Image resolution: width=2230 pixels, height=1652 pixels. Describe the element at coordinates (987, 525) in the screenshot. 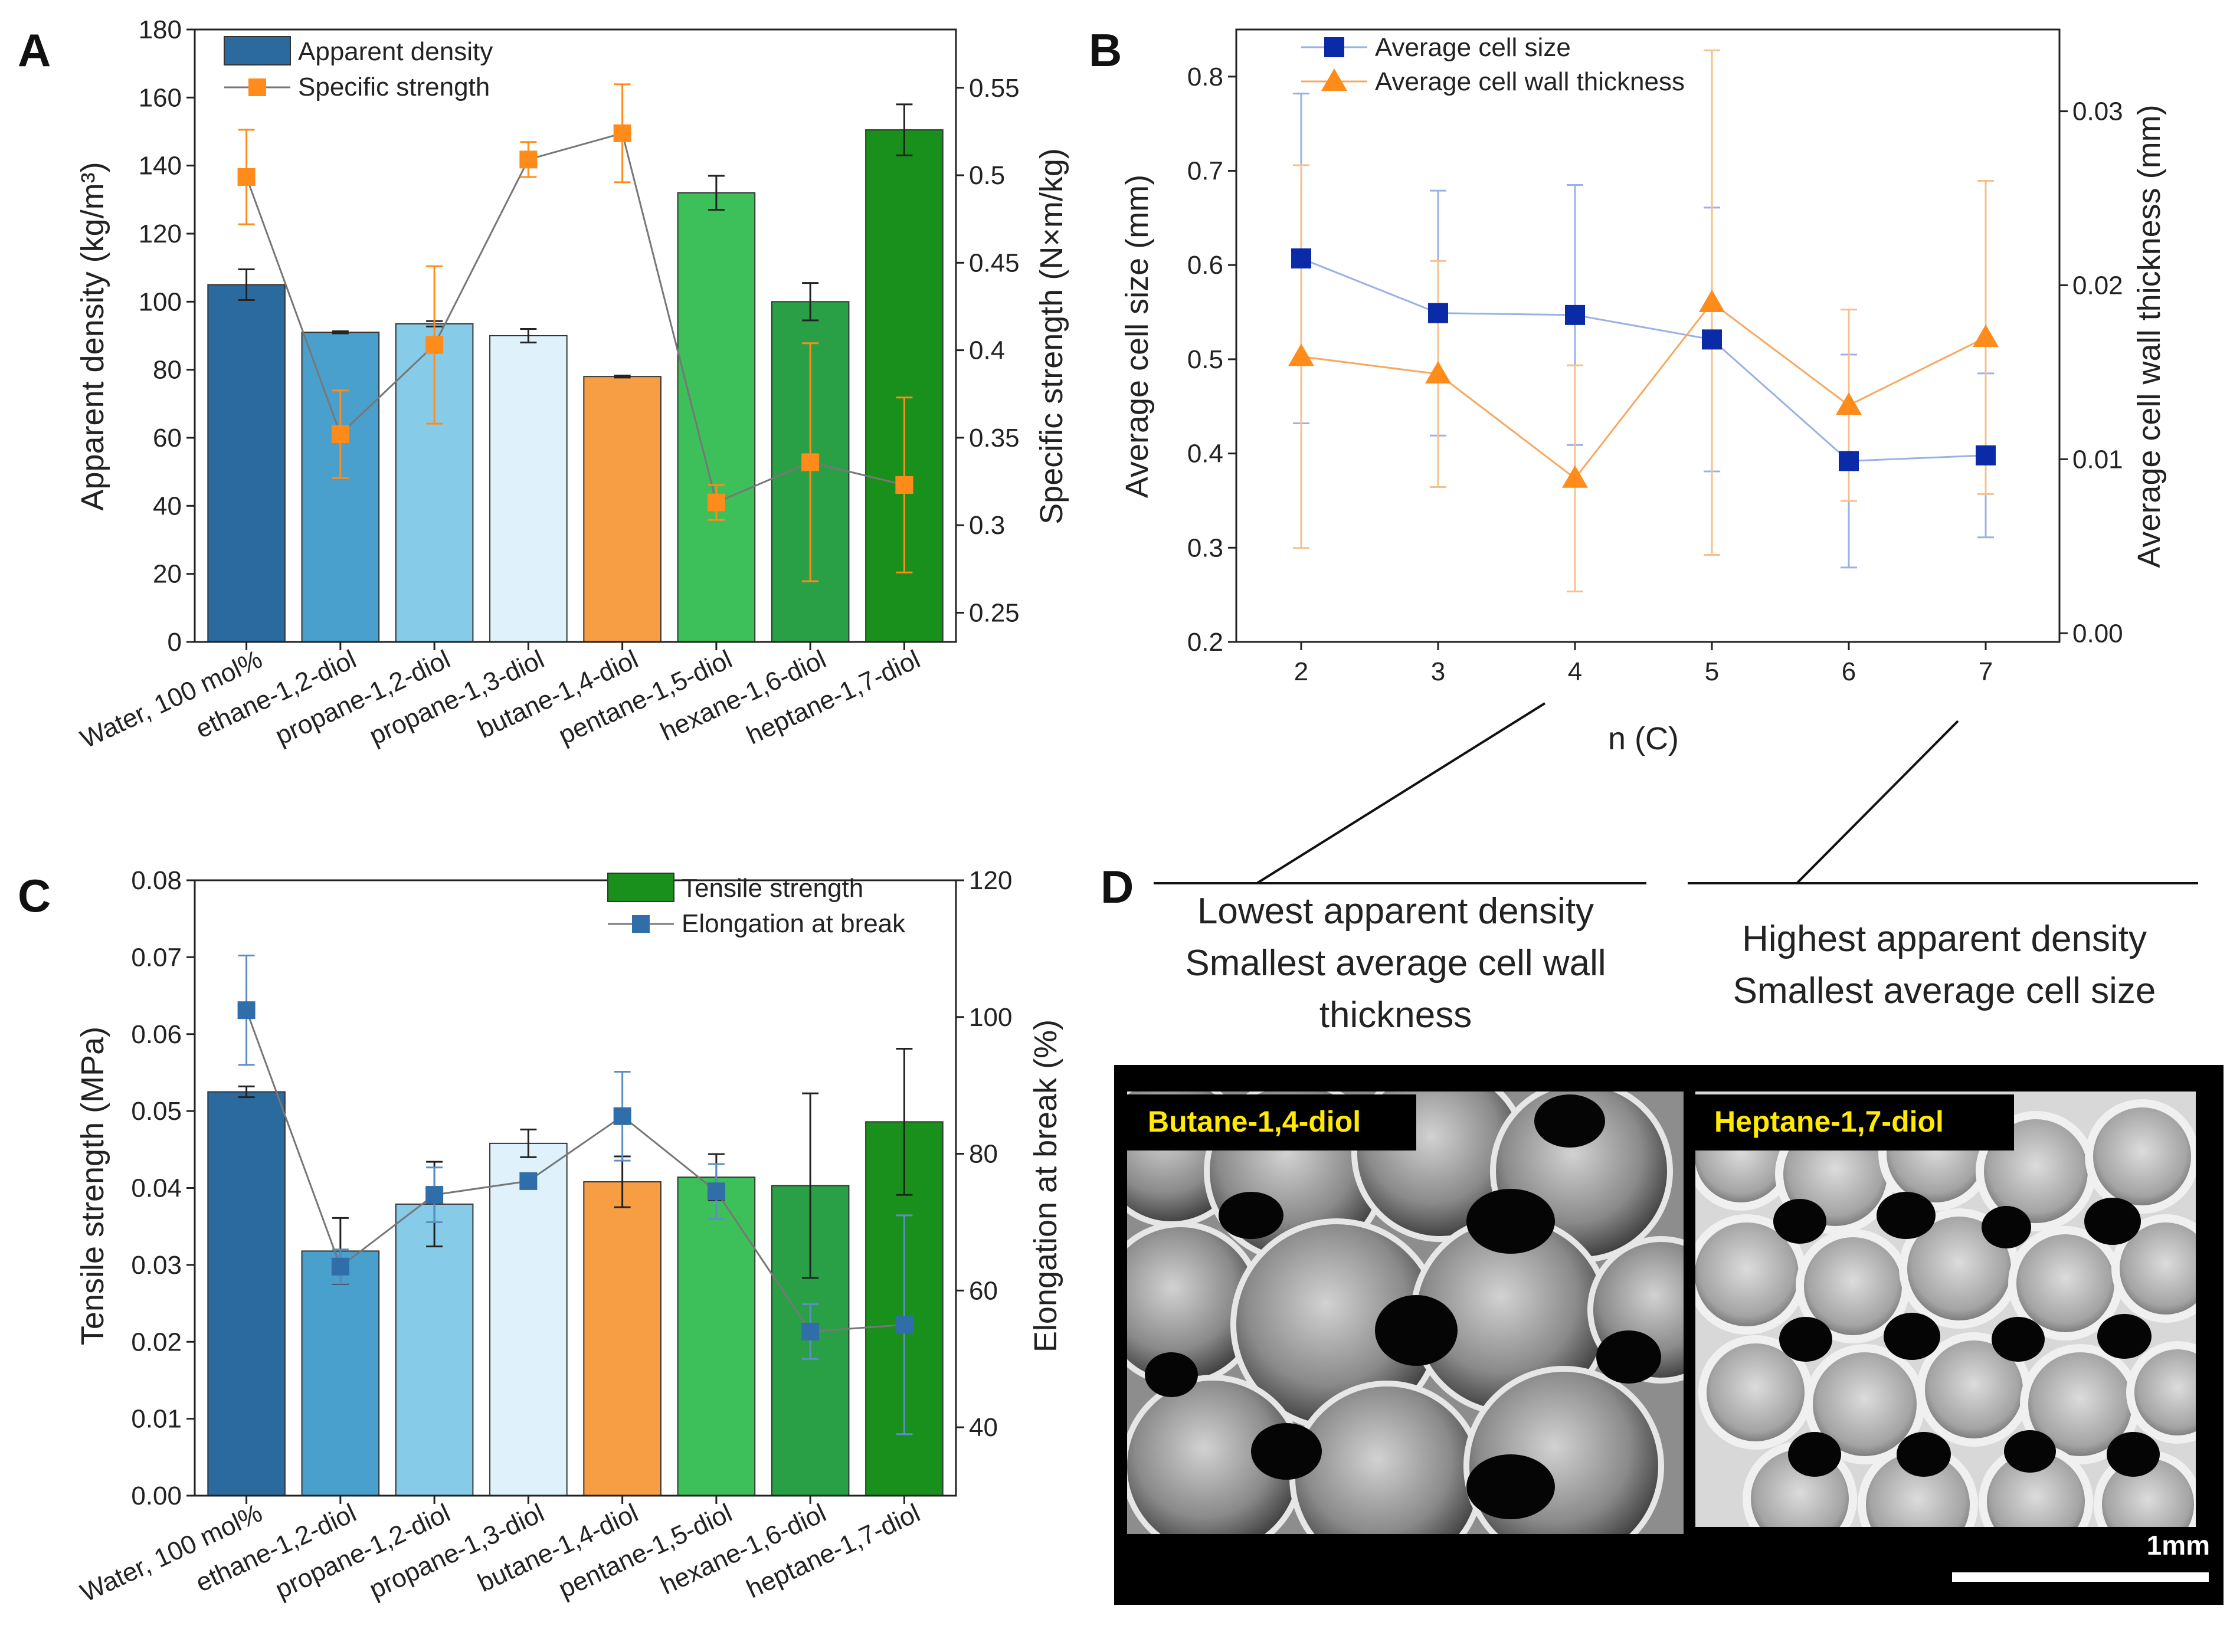

I see `chart-a-y2tick-label: 0.3` at that location.